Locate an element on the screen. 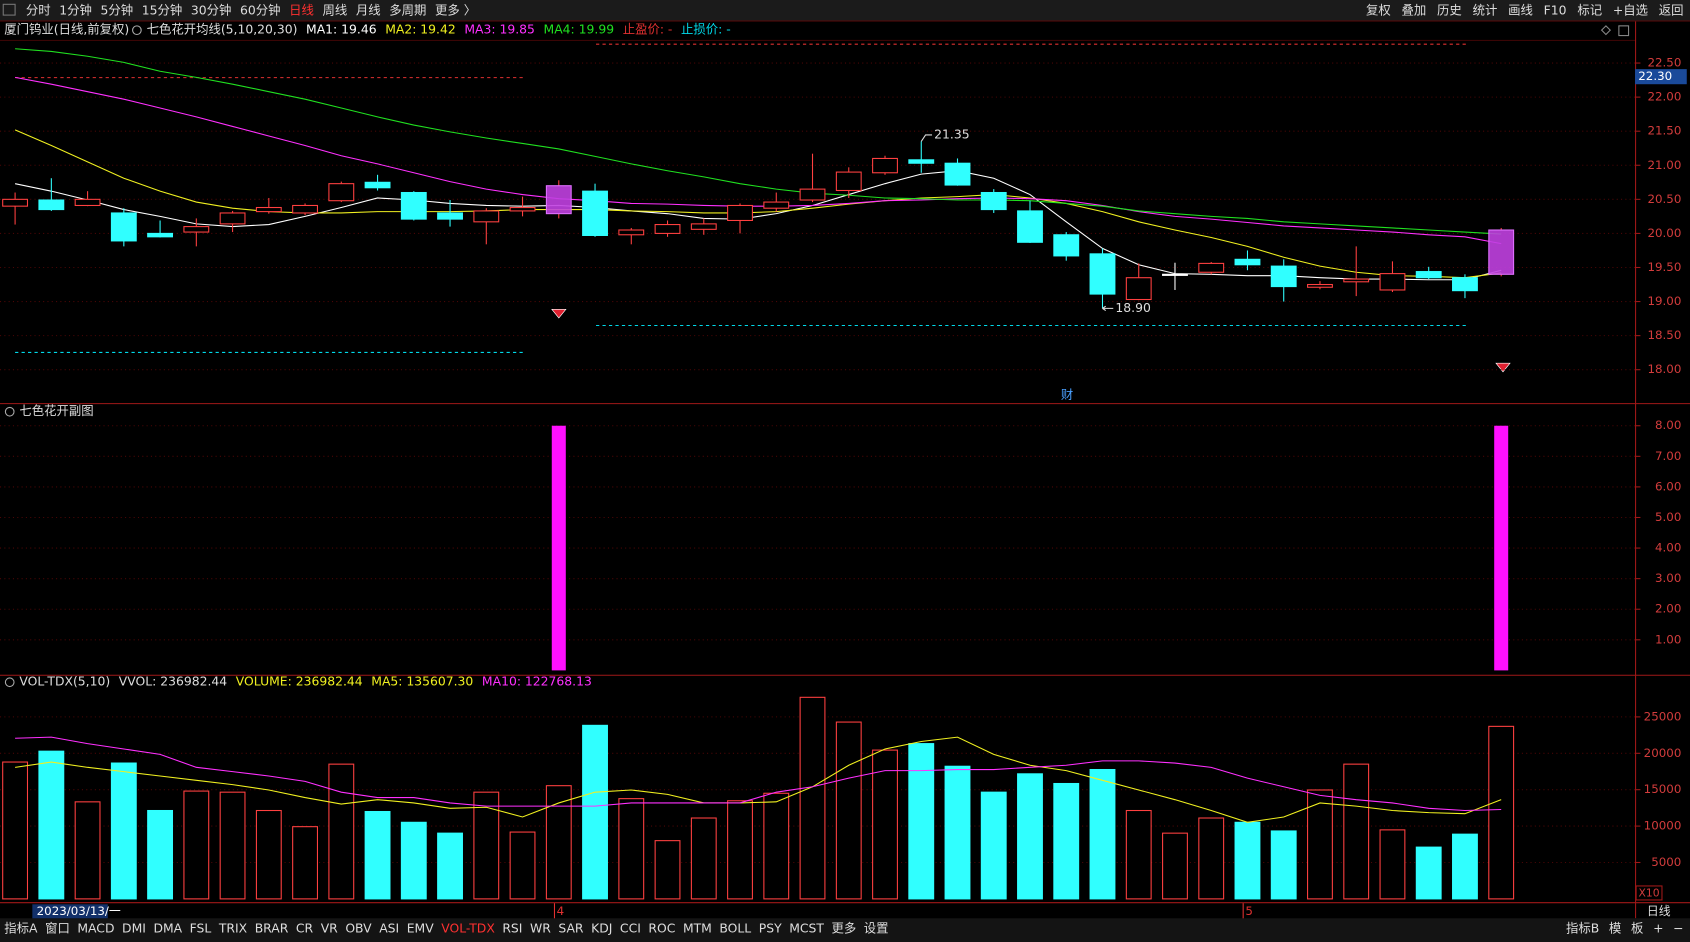  indicator-tab: DMA is located at coordinates (167, 928).